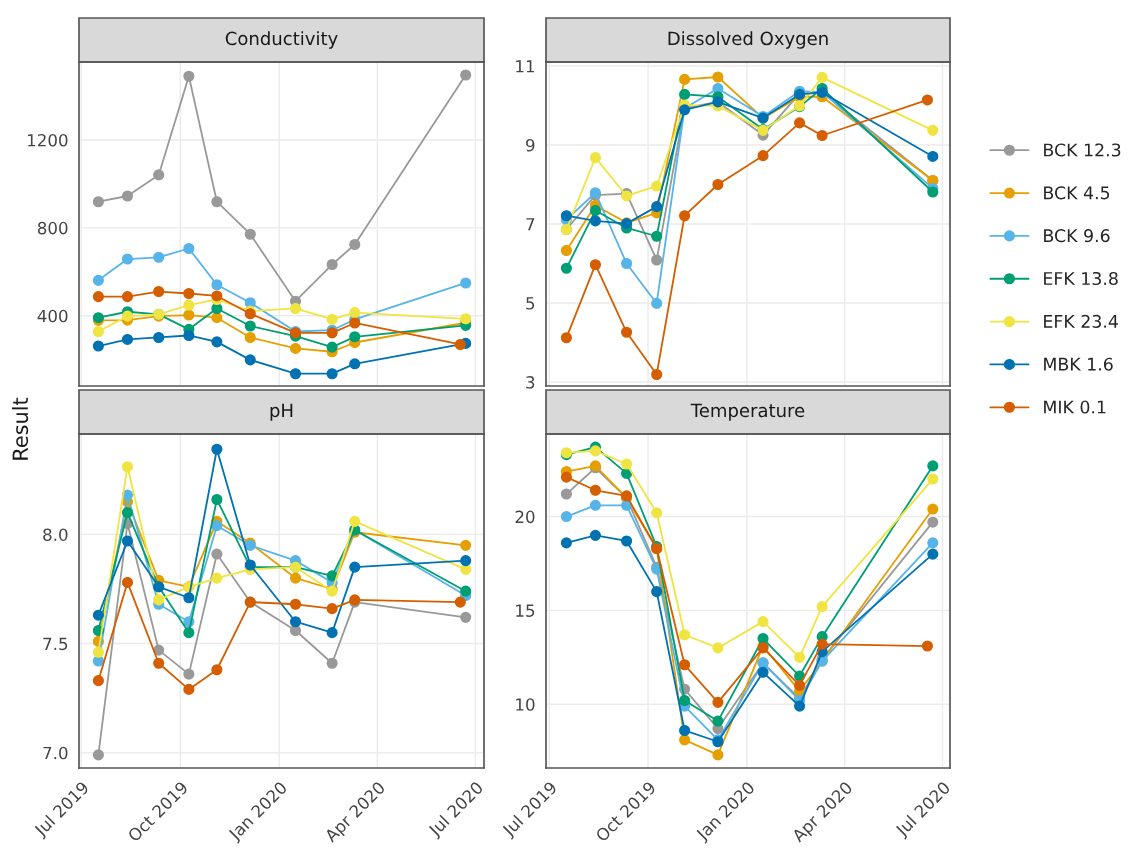 Image resolution: width=1140 pixels, height=859 pixels. I want to click on chart-title: Temperature, so click(747, 412).